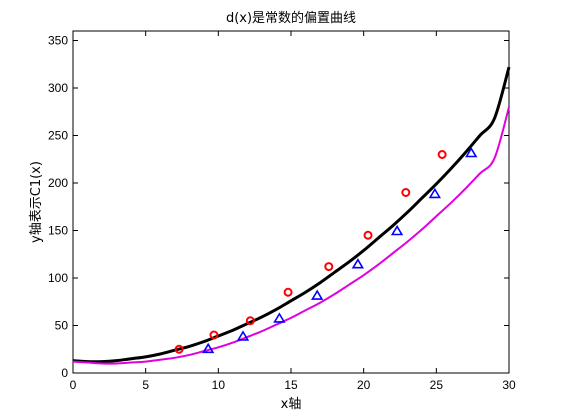 This screenshot has height=420, width=561. I want to click on chart-title: d(x)是常数的偏置曲线, so click(291, 18).